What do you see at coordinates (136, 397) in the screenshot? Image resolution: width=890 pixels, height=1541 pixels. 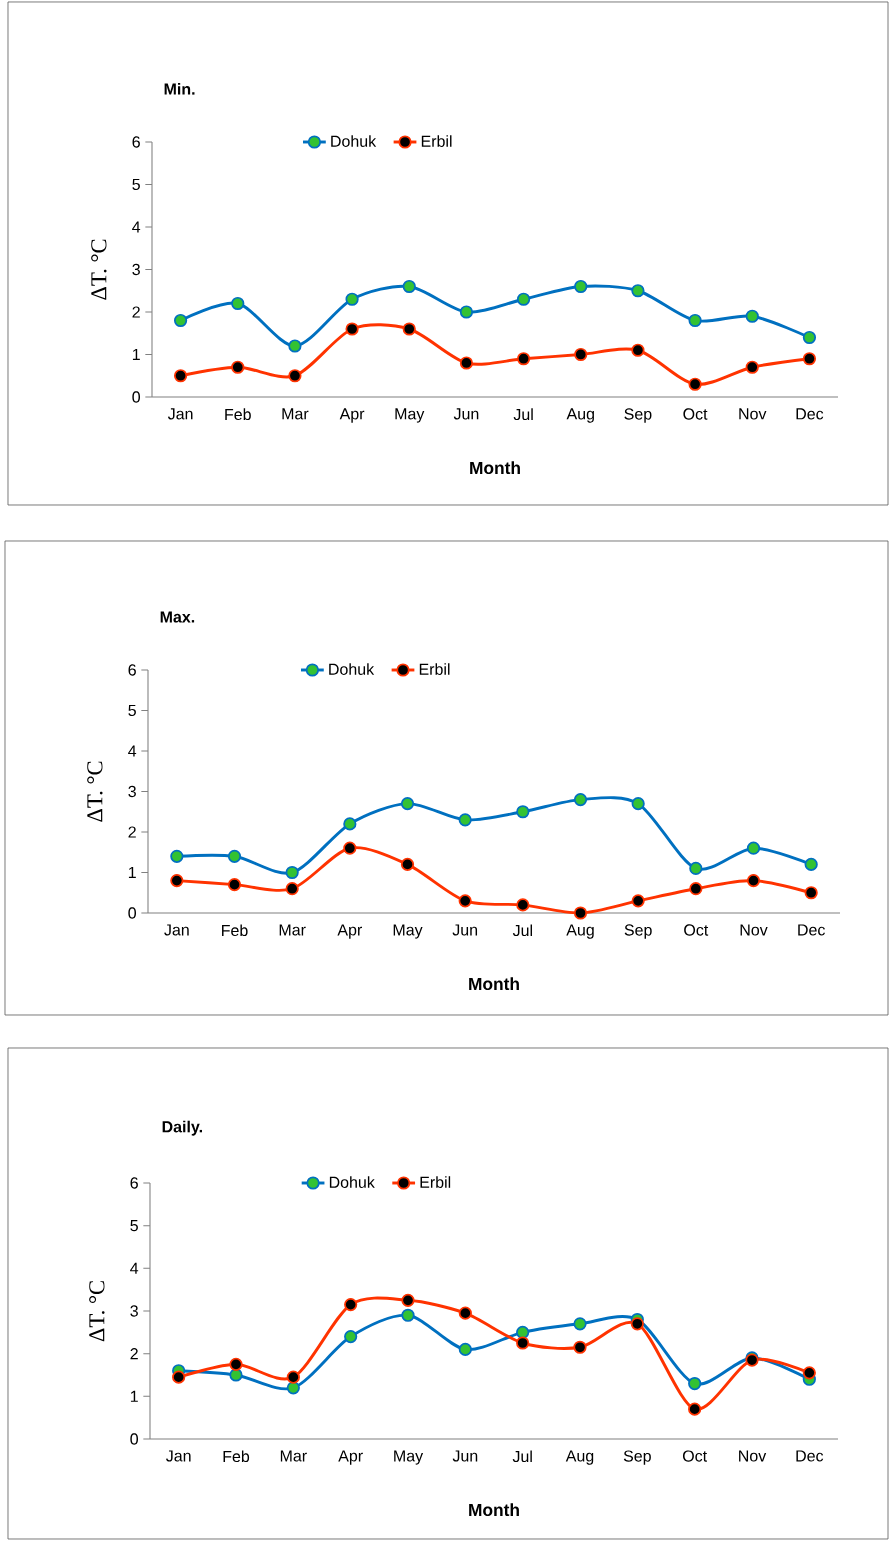 I see `y-tick-label: 0` at bounding box center [136, 397].